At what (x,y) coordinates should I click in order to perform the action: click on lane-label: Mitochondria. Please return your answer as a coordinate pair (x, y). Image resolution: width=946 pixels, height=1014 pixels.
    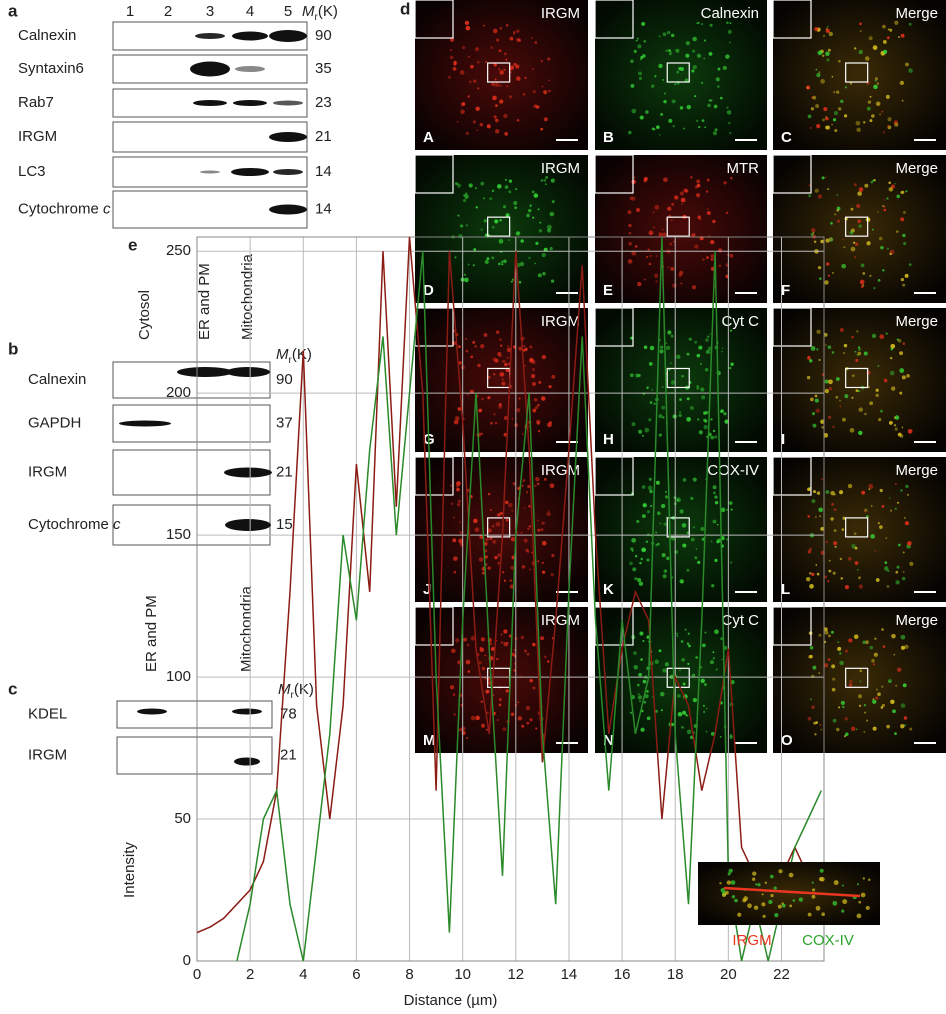
    Looking at the image, I should click on (247, 296).